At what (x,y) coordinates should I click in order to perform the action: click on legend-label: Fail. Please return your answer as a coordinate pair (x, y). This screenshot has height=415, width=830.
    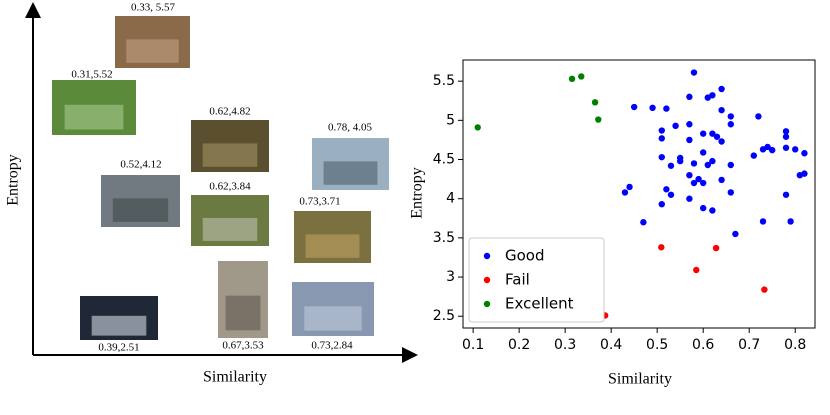
    Looking at the image, I should click on (517, 280).